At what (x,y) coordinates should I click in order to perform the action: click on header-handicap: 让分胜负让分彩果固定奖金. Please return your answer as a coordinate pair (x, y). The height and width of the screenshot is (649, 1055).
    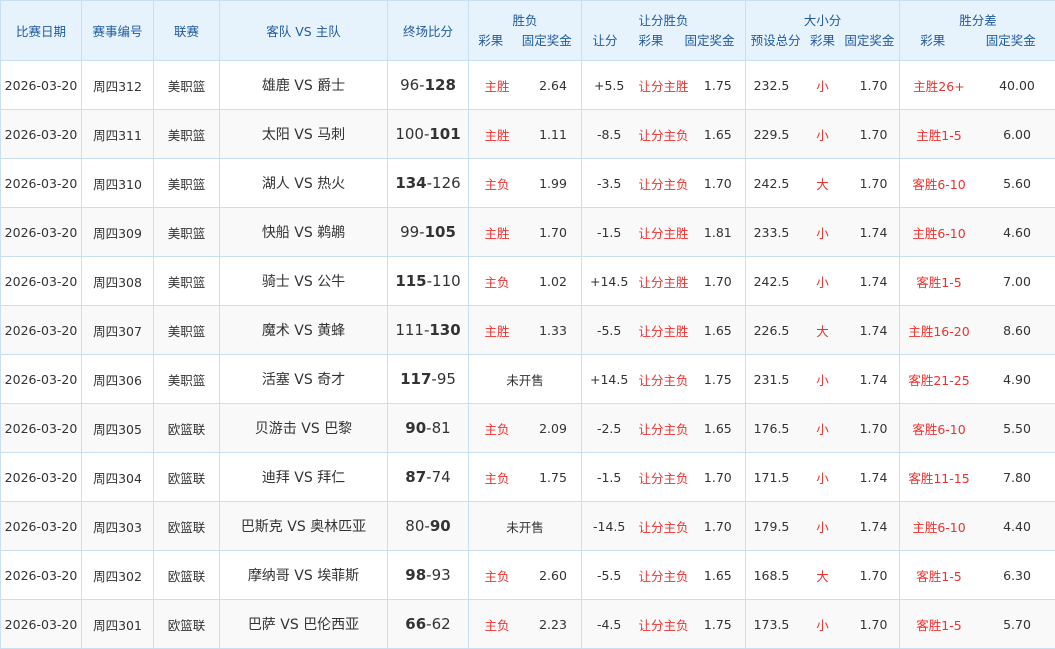
    Looking at the image, I should click on (664, 31).